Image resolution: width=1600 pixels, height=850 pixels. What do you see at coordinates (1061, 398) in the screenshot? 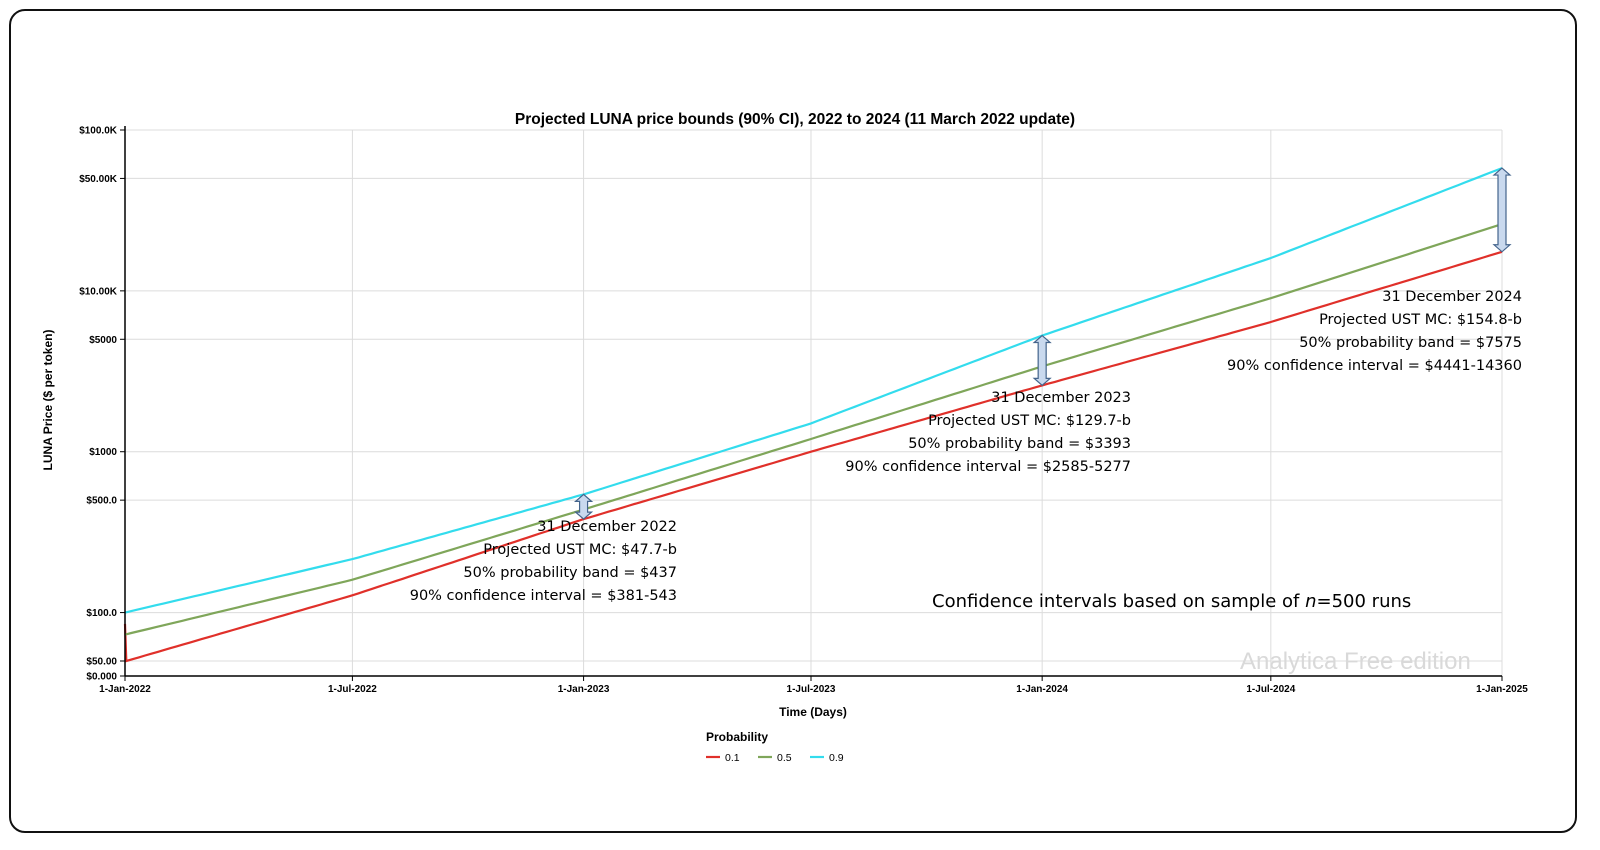
I see `annotation-line: 31 December 2023` at bounding box center [1061, 398].